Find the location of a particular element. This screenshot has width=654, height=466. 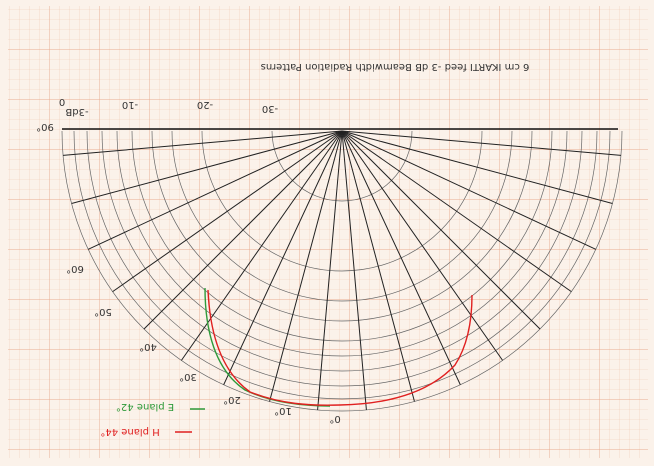

angle-label: 60° is located at coordinates (75, 268).